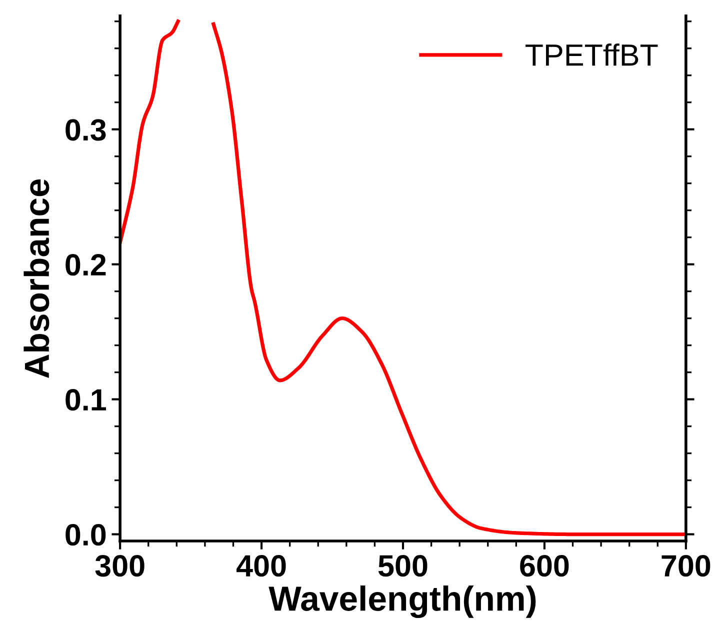 The image size is (719, 638). I want to click on legend-label: TPETffBT, so click(592, 54).